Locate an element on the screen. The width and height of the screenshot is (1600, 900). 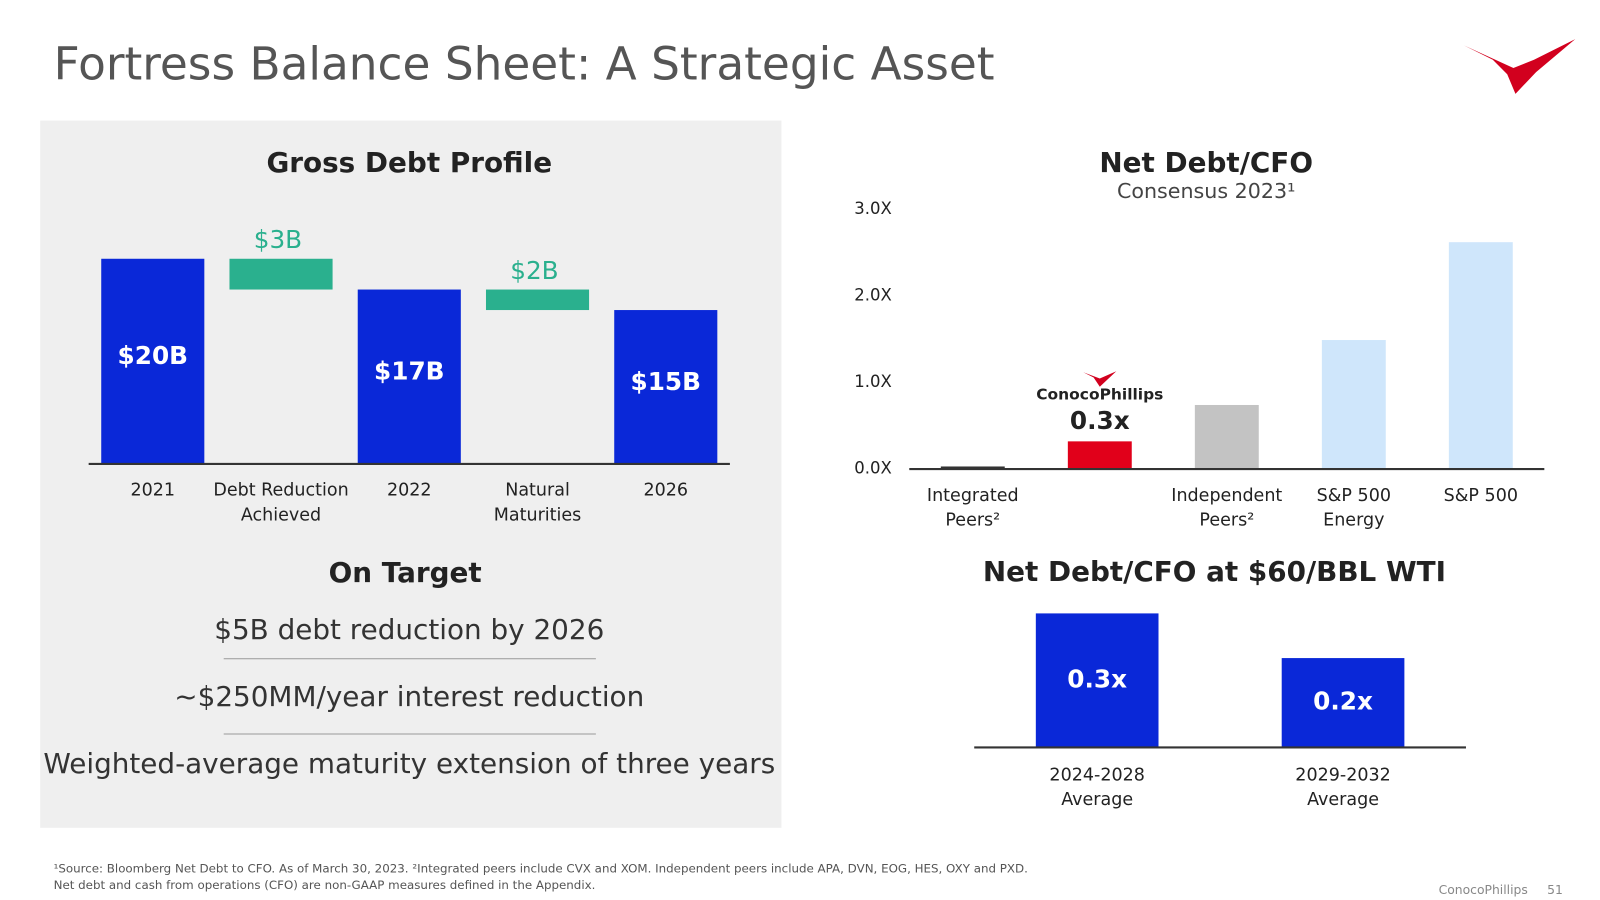
logo is located at coordinates (1519, 66).